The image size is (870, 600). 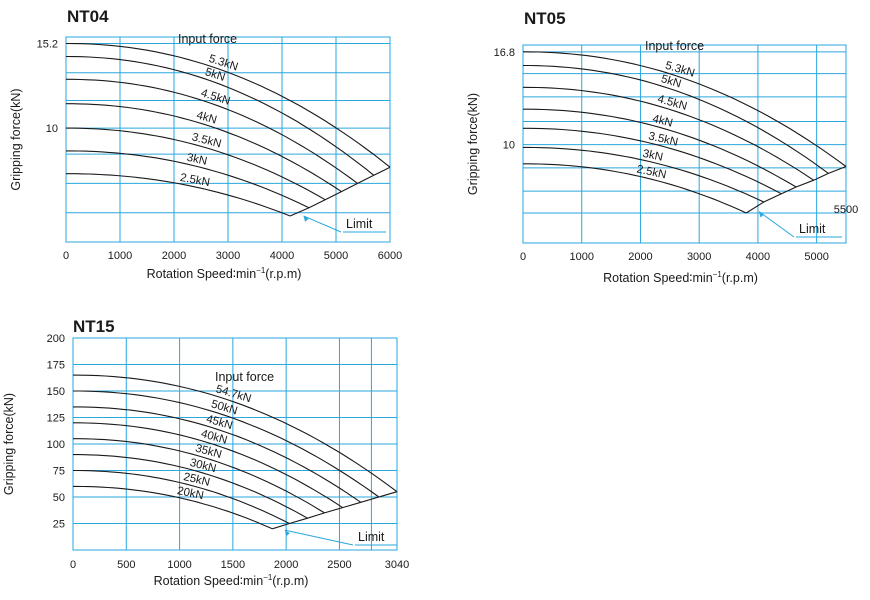 What do you see at coordinates (195, 180) in the screenshot?
I see `series-label: 2.5kN` at bounding box center [195, 180].